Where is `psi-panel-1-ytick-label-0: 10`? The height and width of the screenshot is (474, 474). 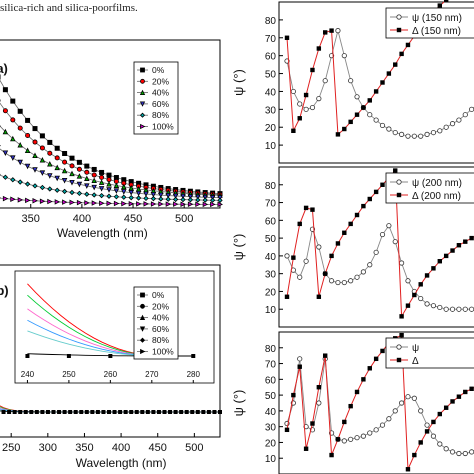 psi-panel-1-ytick-label-0: 10 is located at coordinates (271, 310).